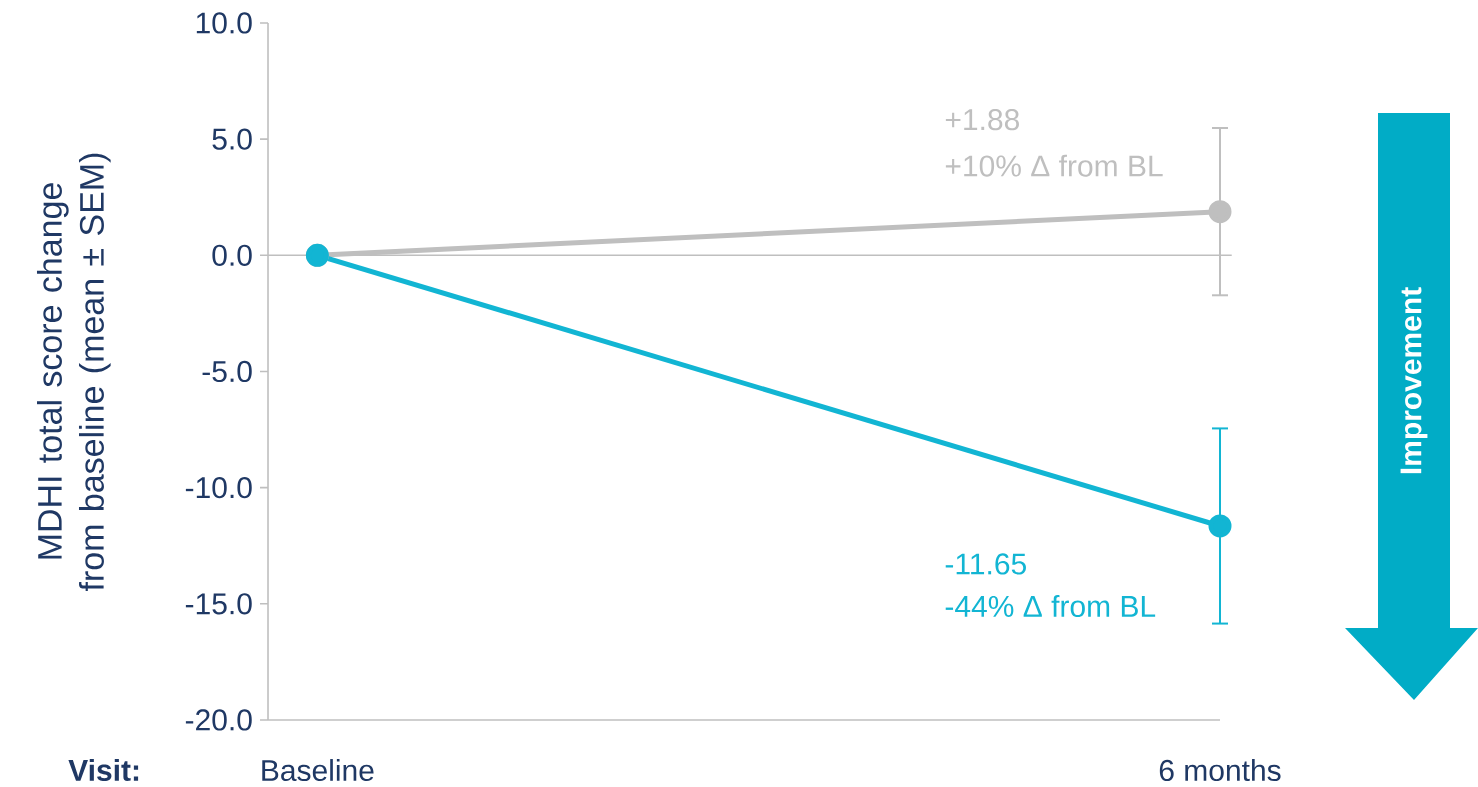 This screenshot has height=787, width=1478. I want to click on y-tick-label: 5.0, so click(232, 139).